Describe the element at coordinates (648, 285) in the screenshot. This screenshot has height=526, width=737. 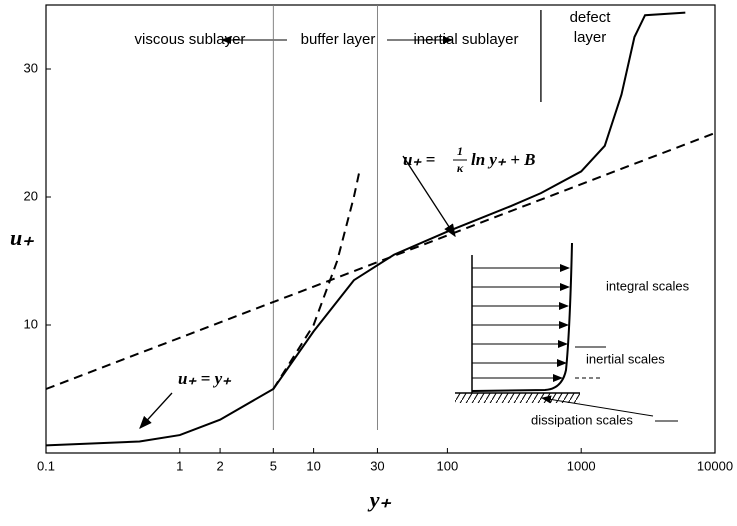
I see `inset-label: integral scales` at that location.